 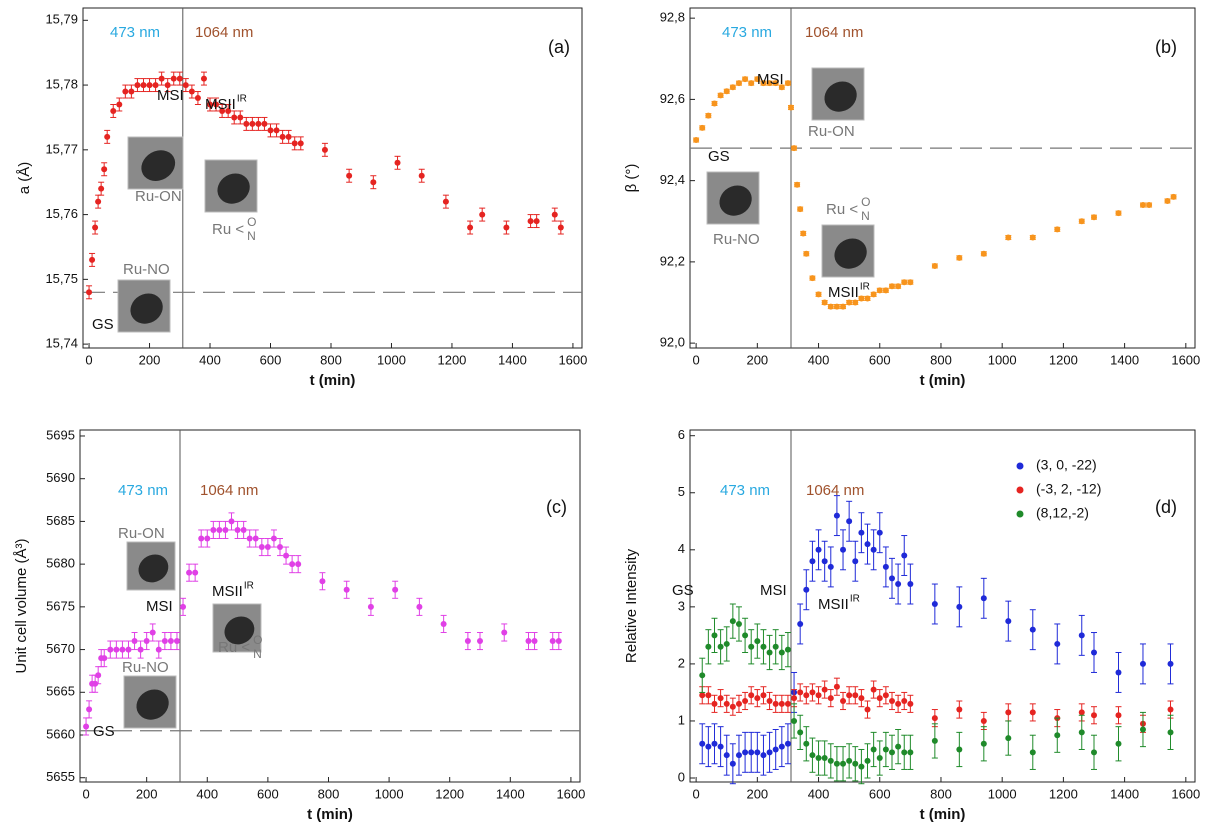 What do you see at coordinates (271, 359) in the screenshot?
I see `x-tick-label: 600` at bounding box center [271, 359].